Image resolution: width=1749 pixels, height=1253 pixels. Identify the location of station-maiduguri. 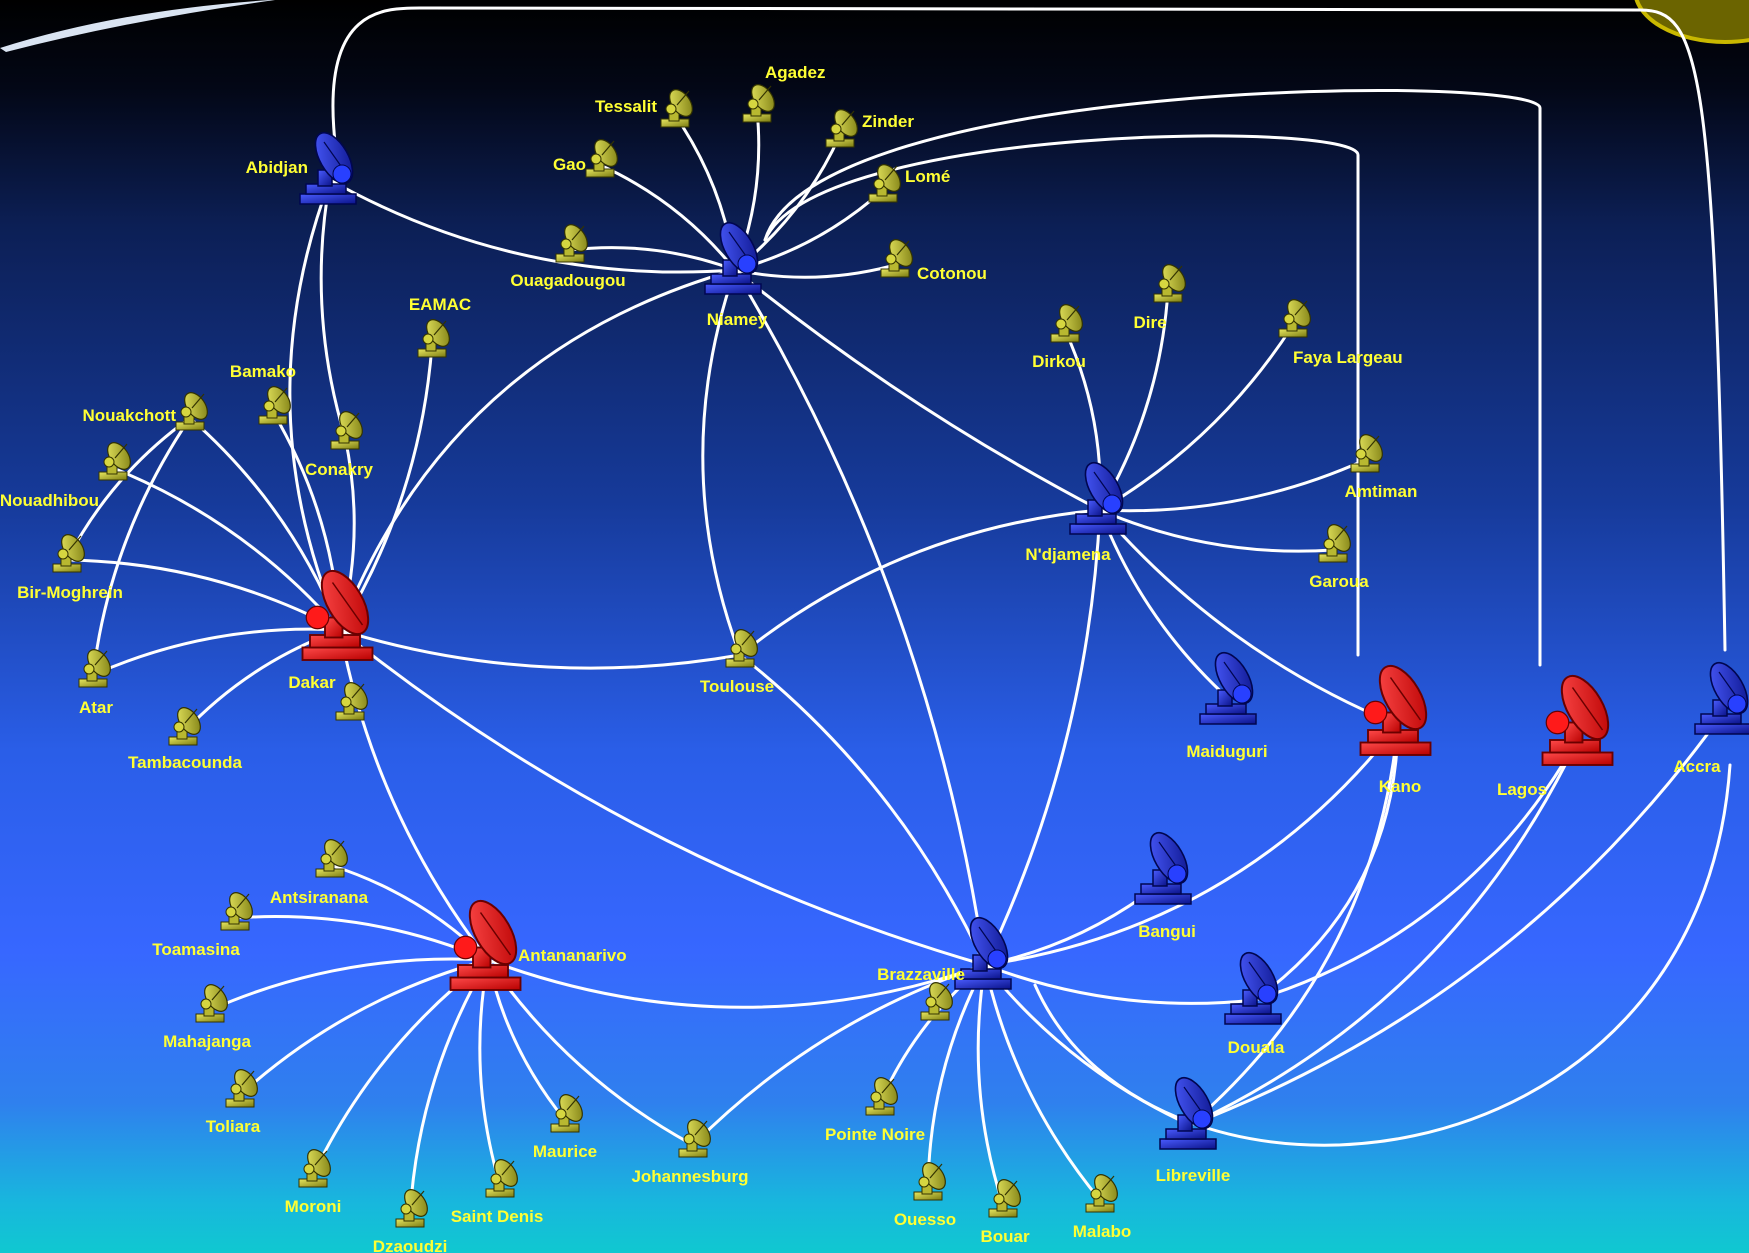
(1228, 688).